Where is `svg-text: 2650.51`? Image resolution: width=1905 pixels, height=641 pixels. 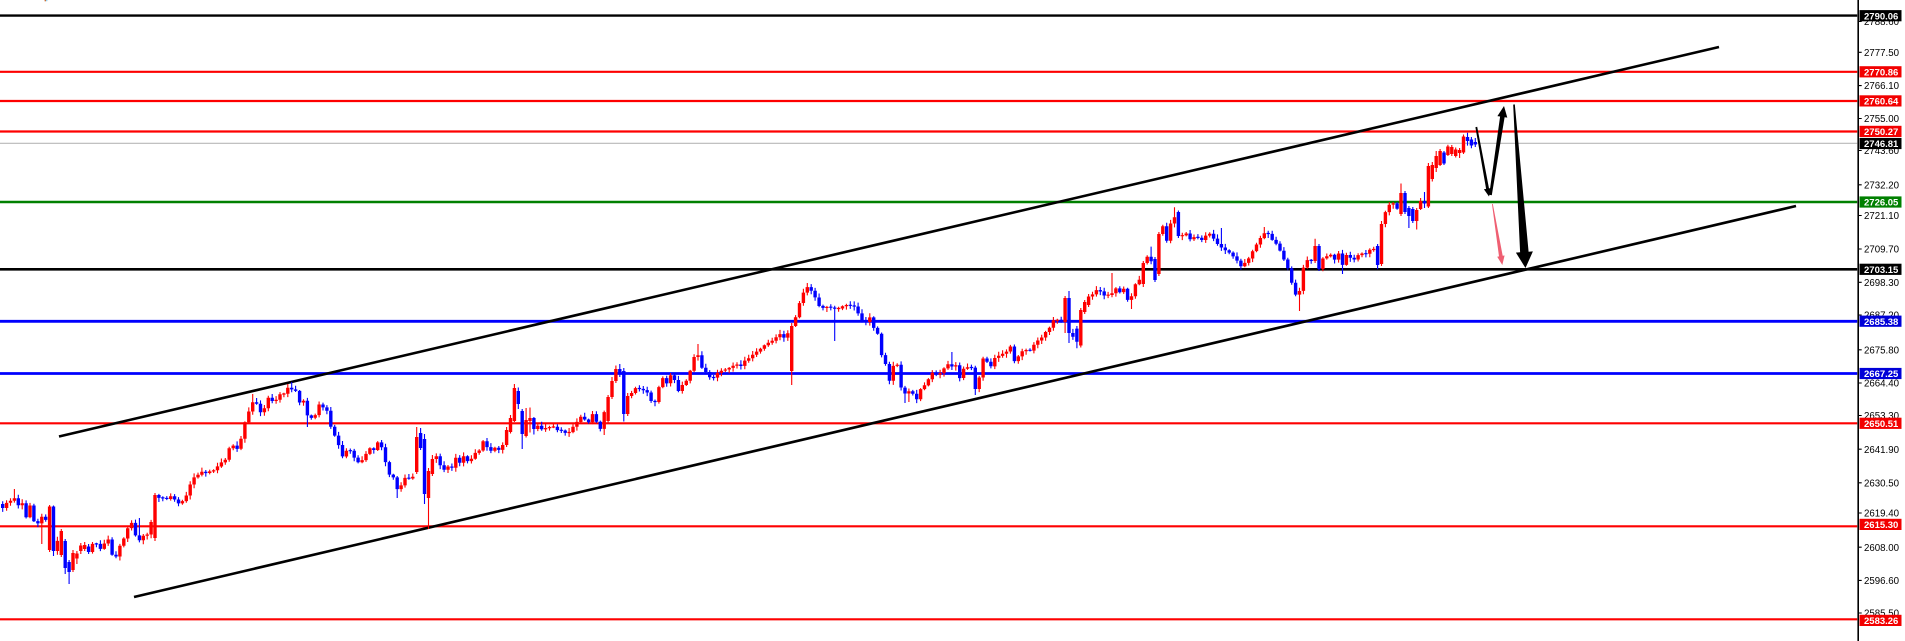 svg-text: 2650.51 is located at coordinates (1881, 424).